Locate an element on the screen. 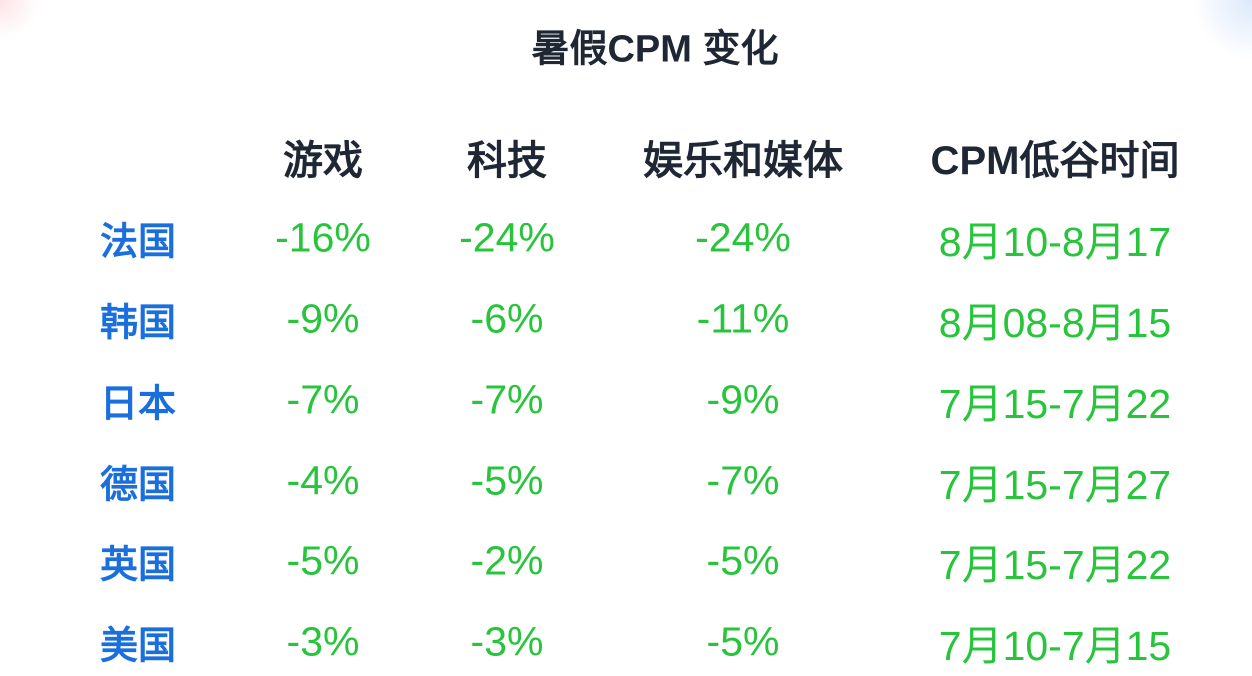 The height and width of the screenshot is (676, 1252). cell-value: -4% is located at coordinates (323, 480).